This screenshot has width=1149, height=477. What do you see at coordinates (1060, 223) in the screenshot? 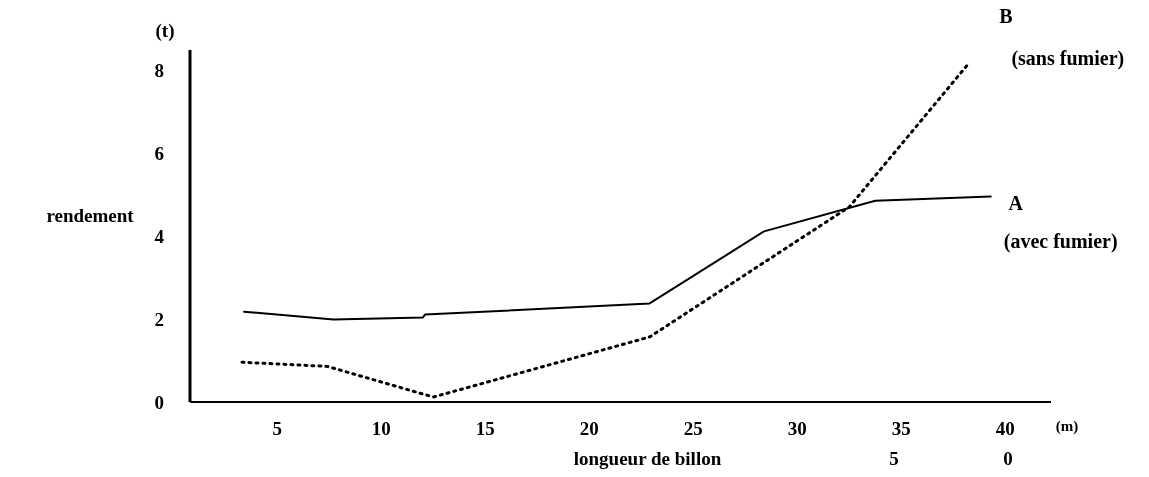
I see `series-label: A (avec fumier)` at bounding box center [1060, 223].